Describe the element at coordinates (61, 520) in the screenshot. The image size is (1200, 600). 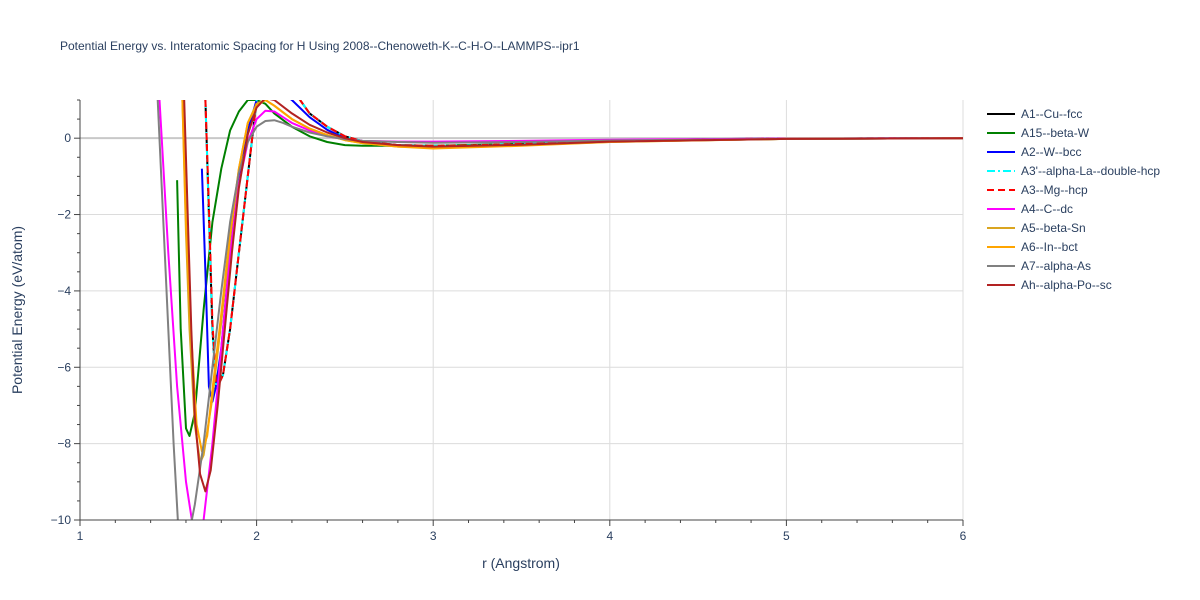
I see `y-tick-label: −10` at that location.